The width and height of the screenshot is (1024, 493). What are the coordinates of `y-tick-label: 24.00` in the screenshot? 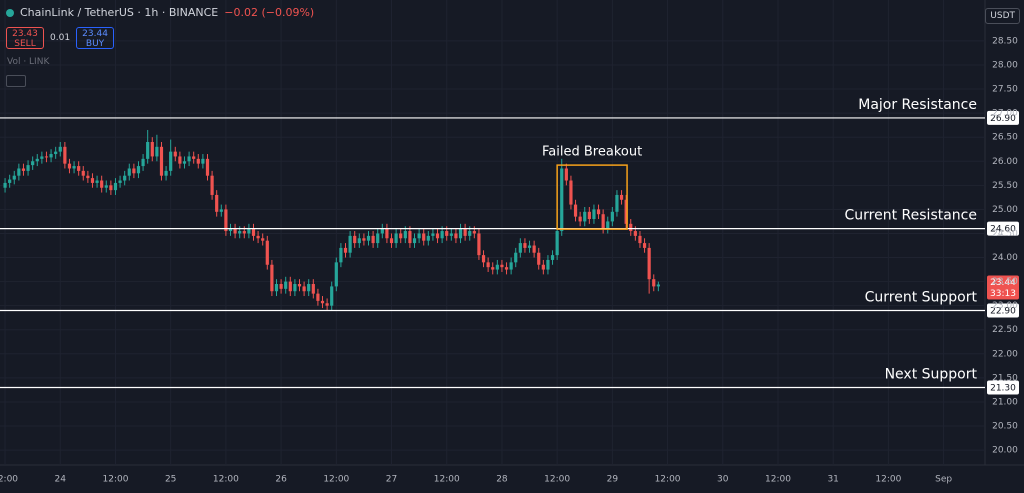 It's located at (1005, 258).